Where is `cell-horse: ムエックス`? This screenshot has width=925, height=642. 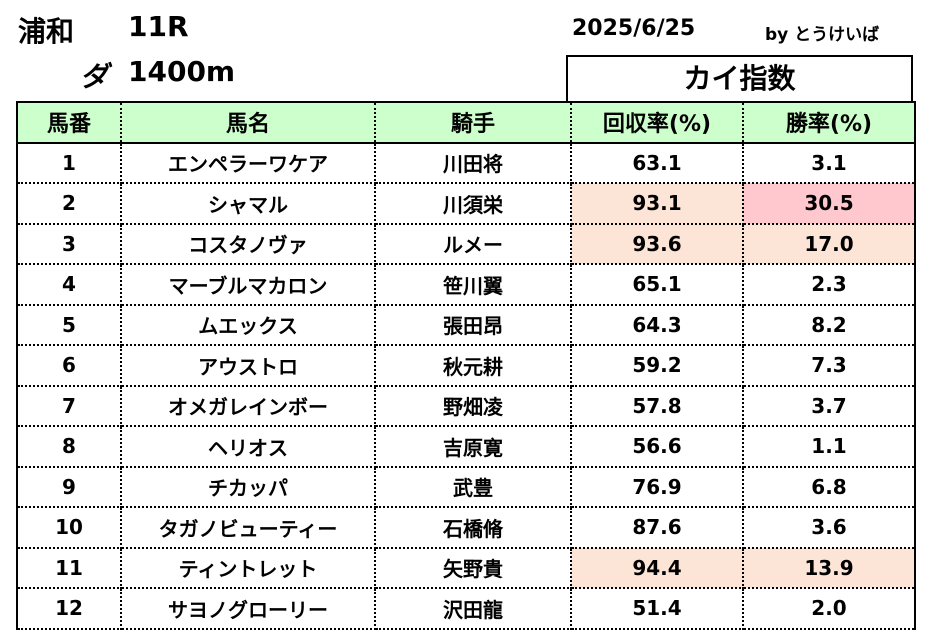 cell-horse: ムエックス is located at coordinates (248, 325).